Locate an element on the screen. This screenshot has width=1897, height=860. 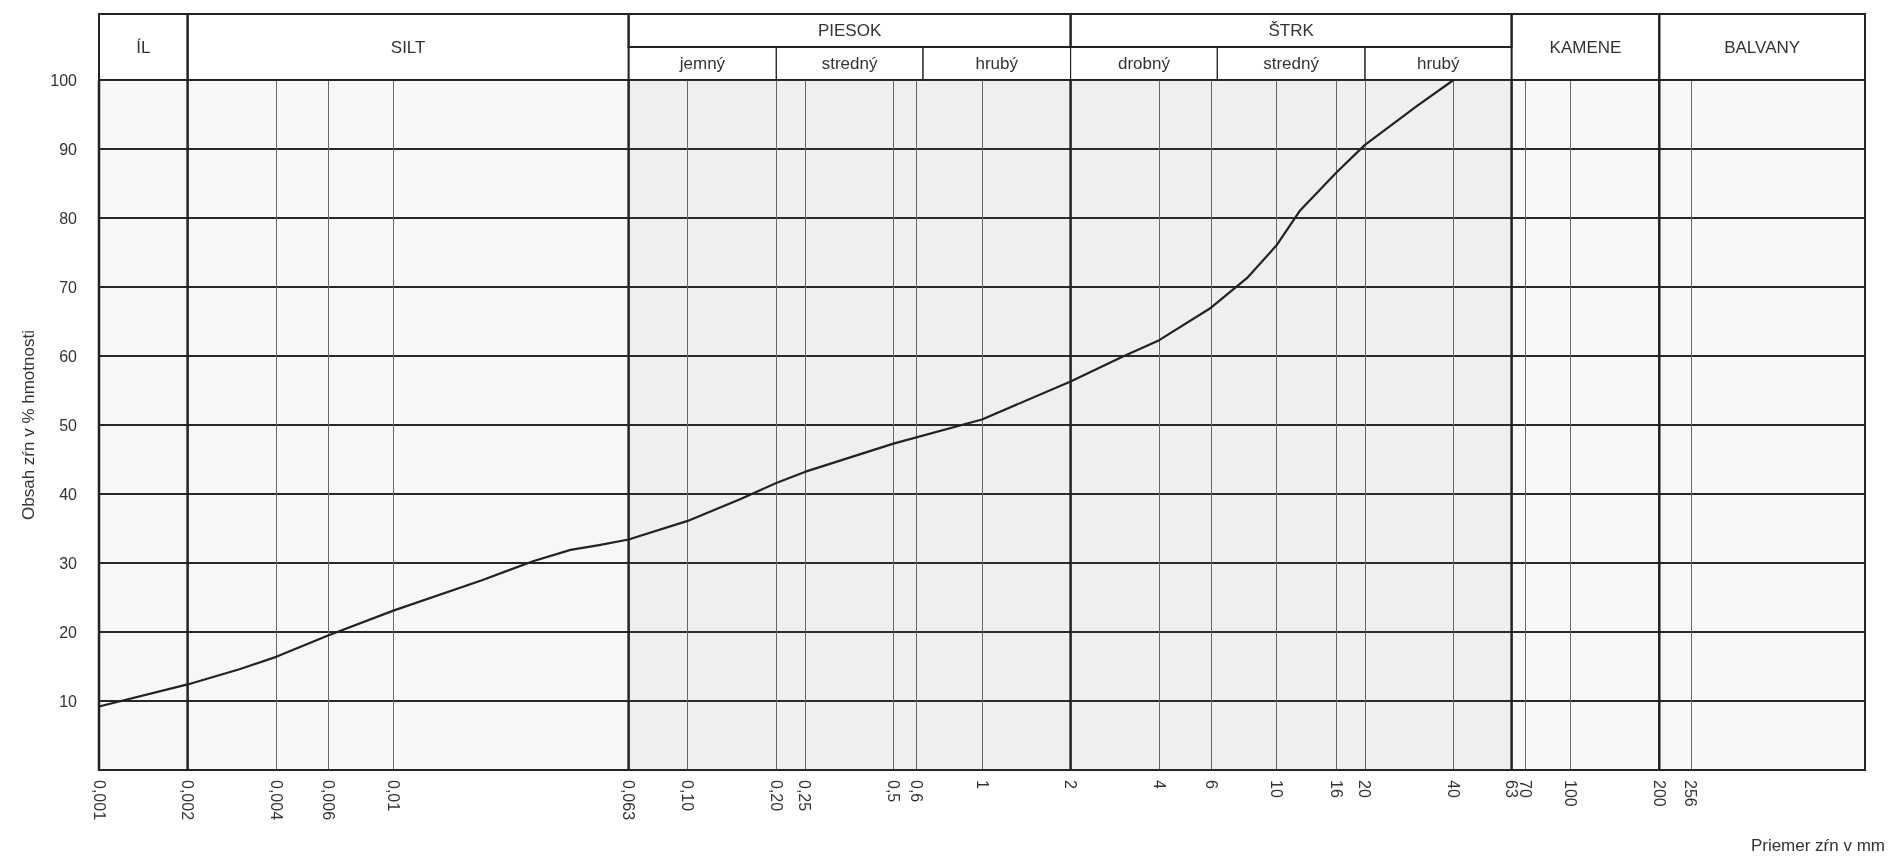
y-tick-label: 30 is located at coordinates (68, 563).